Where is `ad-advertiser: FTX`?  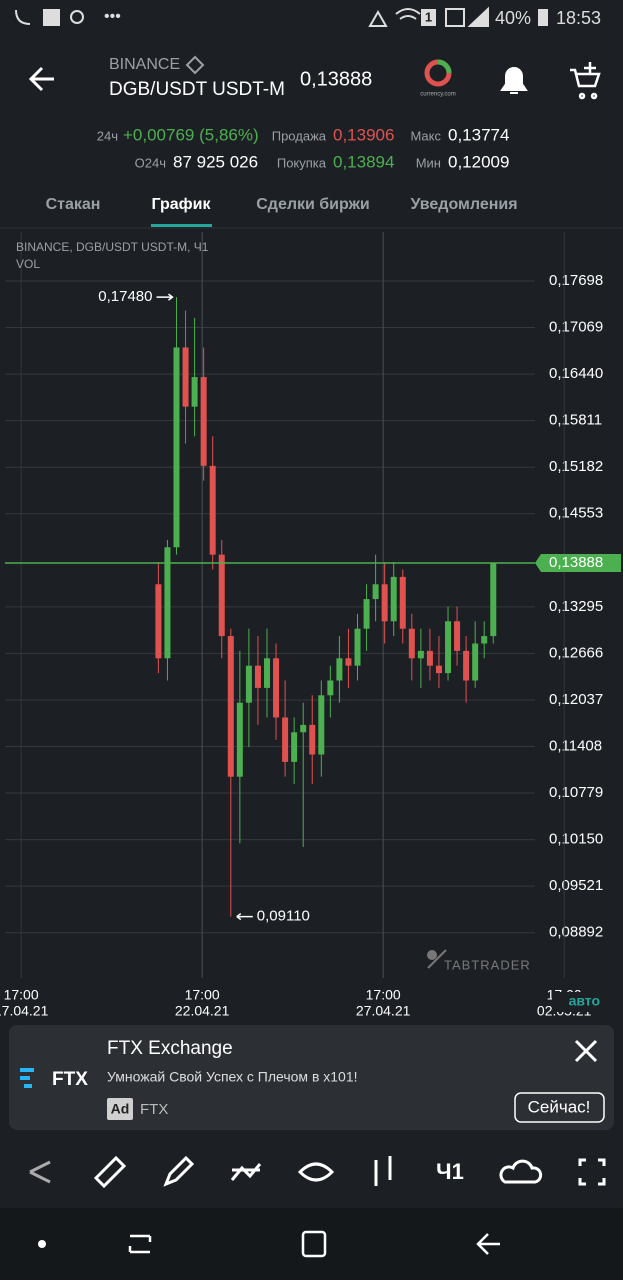
ad-advertiser: FTX is located at coordinates (154, 1109).